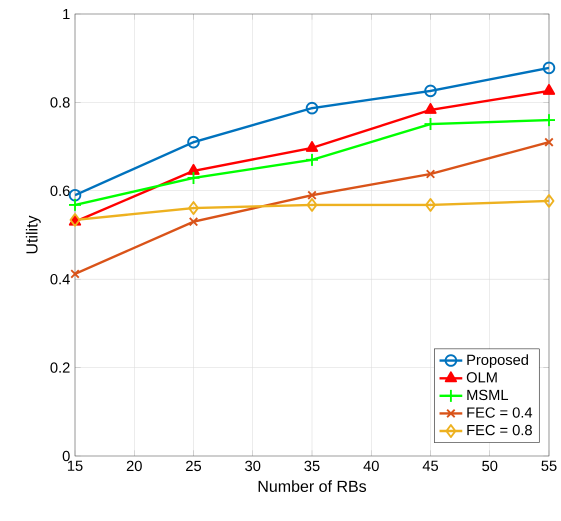 The image size is (561, 521). Describe the element at coordinates (60, 191) in the screenshot. I see `y-tick-label: 0.6` at that location.